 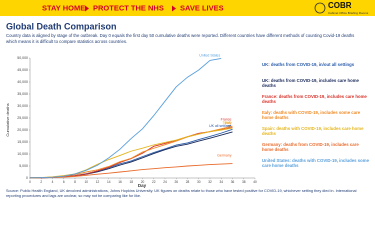 I want to click on x-tick-label: 16, so click(x=120, y=182).